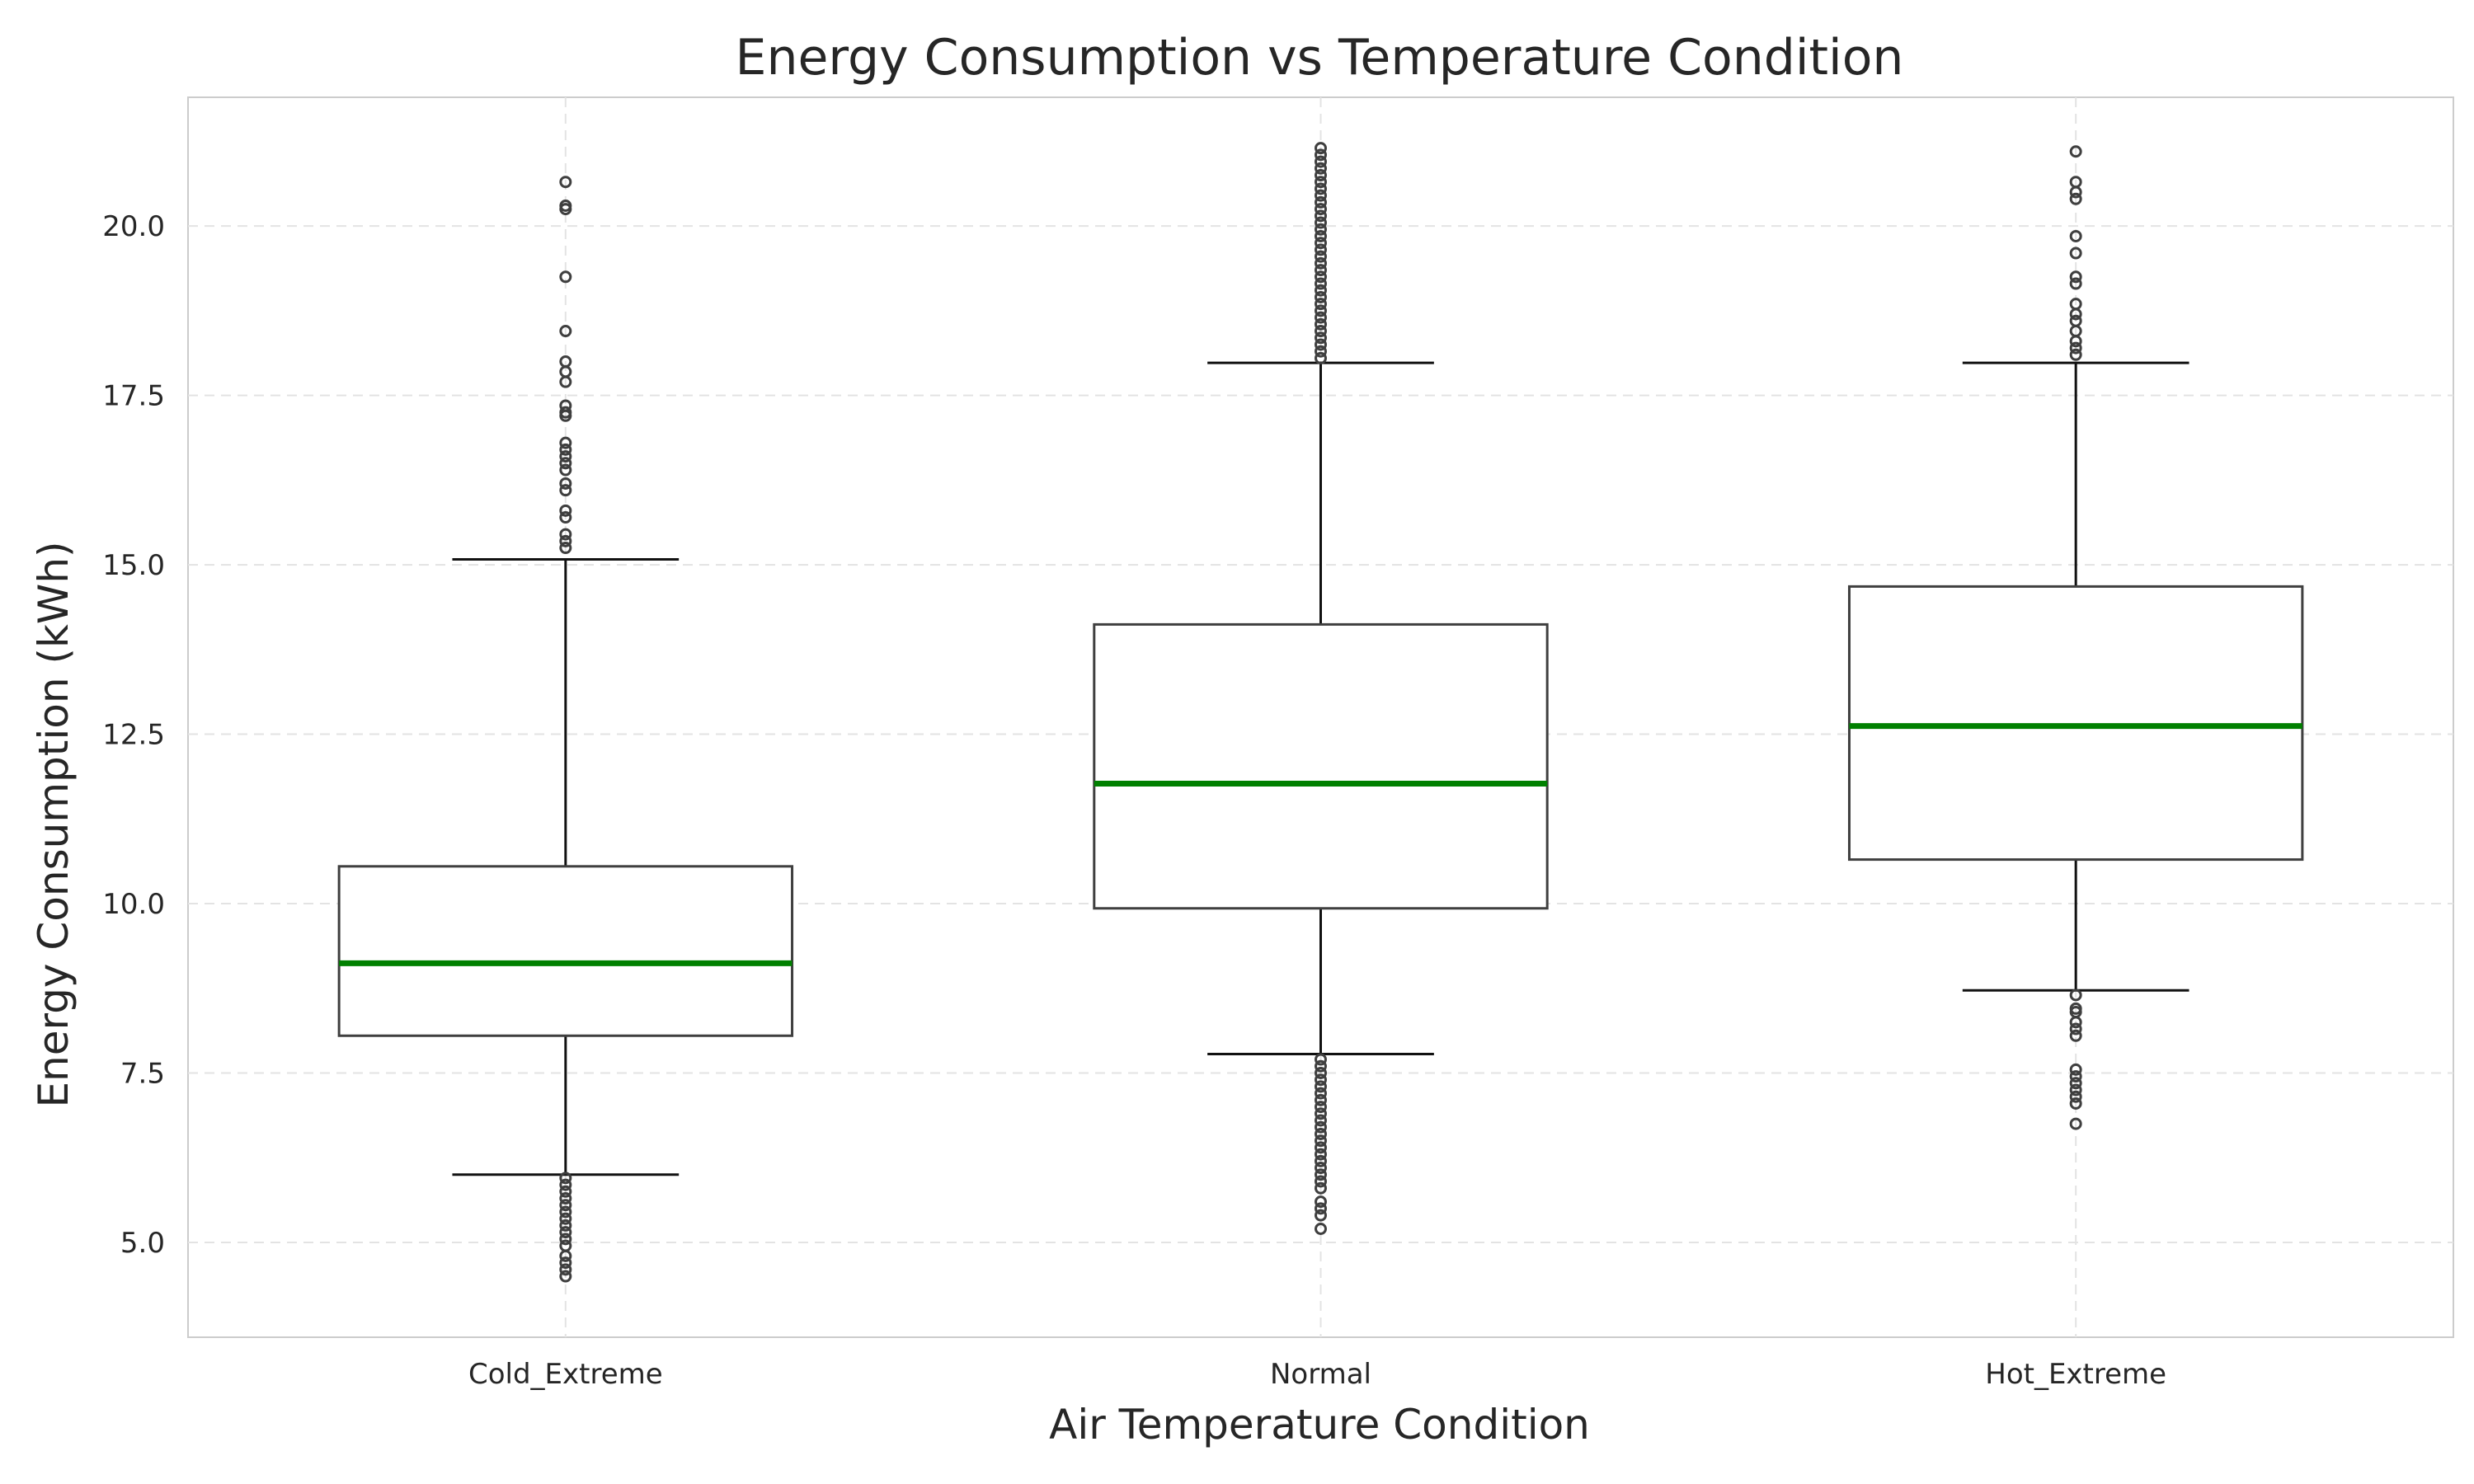 The image size is (2474, 1484). I want to click on y-tick-label: 20.0, so click(133, 226).